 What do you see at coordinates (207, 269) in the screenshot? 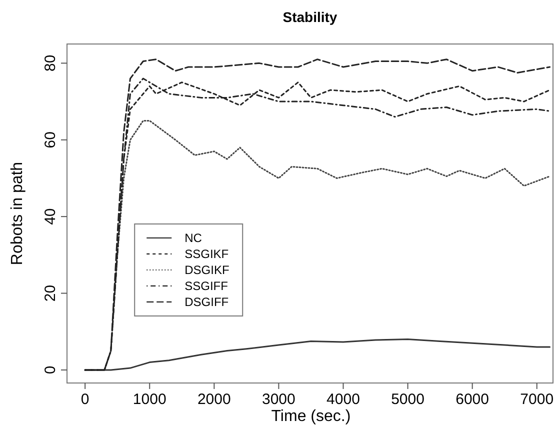
I see `legend-label: DSGIKF` at bounding box center [207, 269].